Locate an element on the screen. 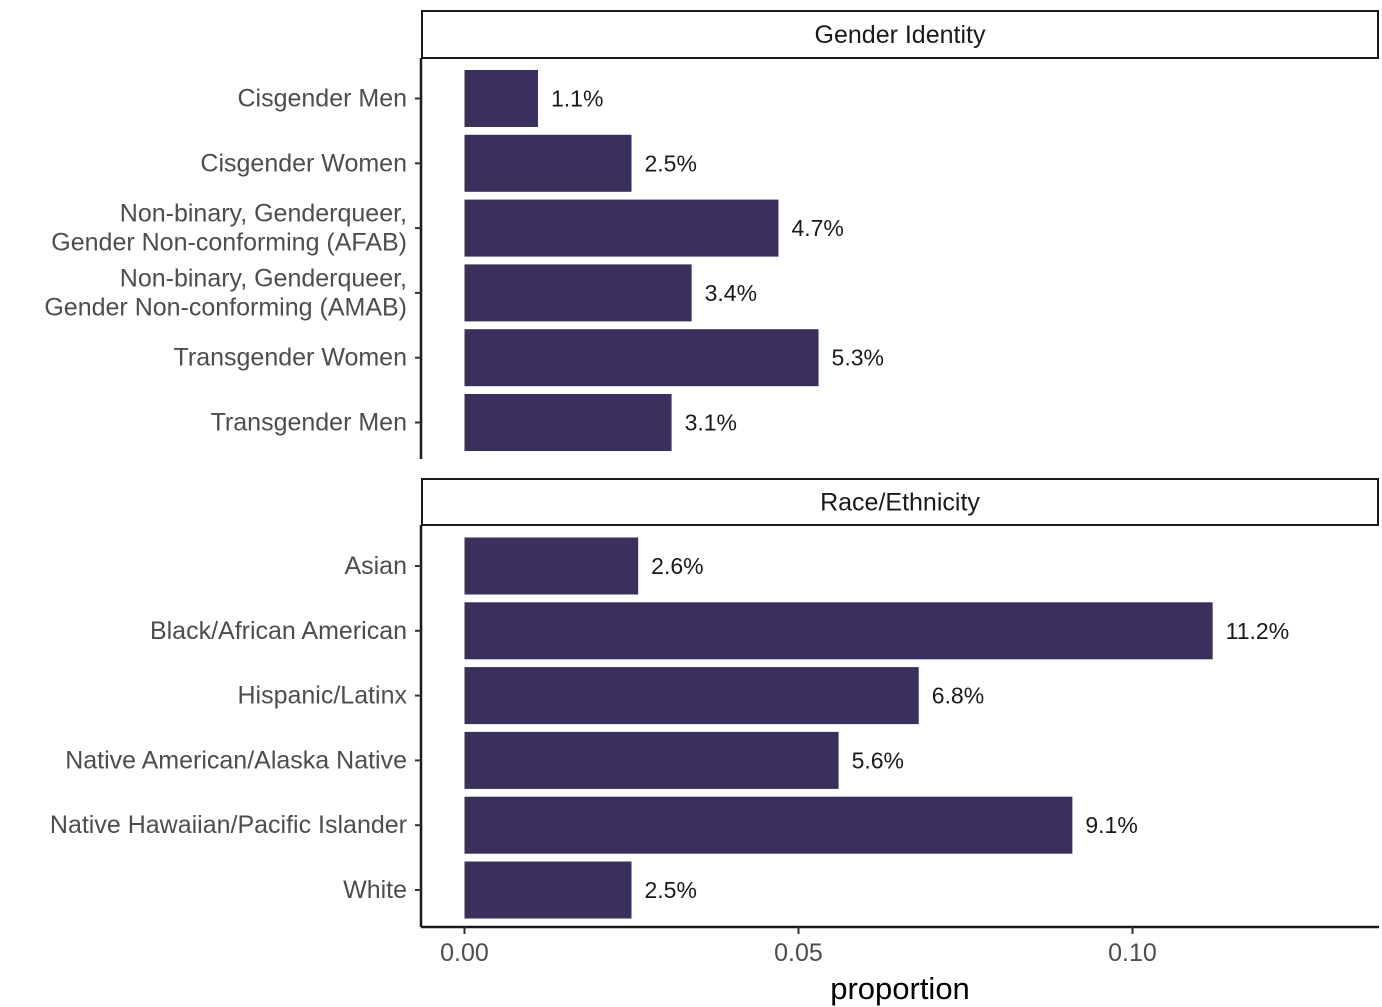  data-label: 2.6% is located at coordinates (677, 566).